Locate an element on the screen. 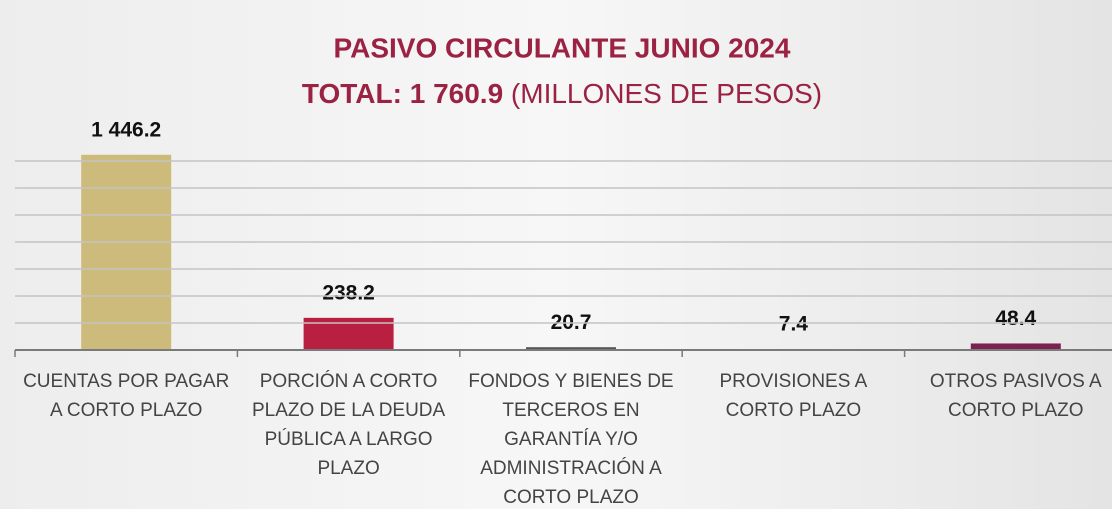 The height and width of the screenshot is (514, 1112). x-tick-label: A CORTO PLAZO is located at coordinates (126, 410).